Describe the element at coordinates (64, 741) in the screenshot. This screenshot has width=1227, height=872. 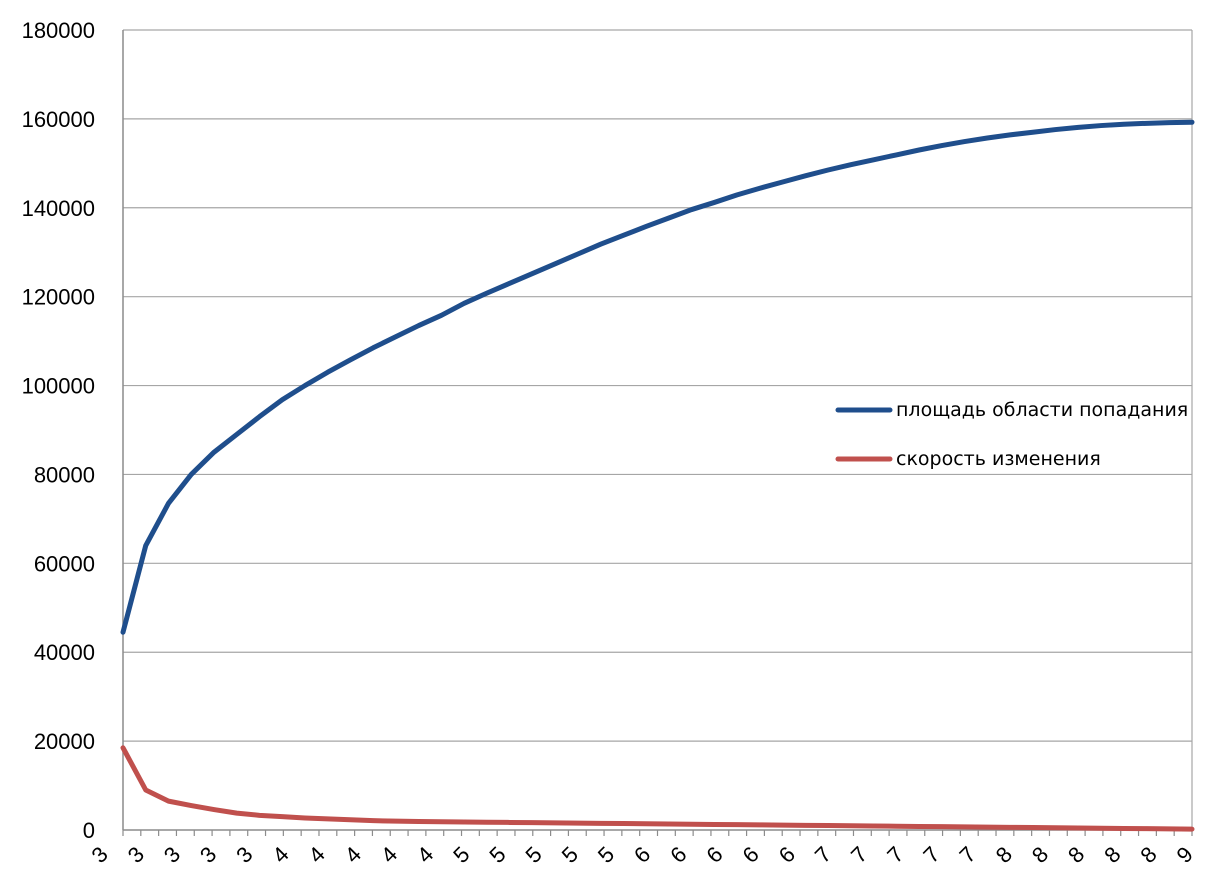
I see `y-tick-label: 20000` at that location.